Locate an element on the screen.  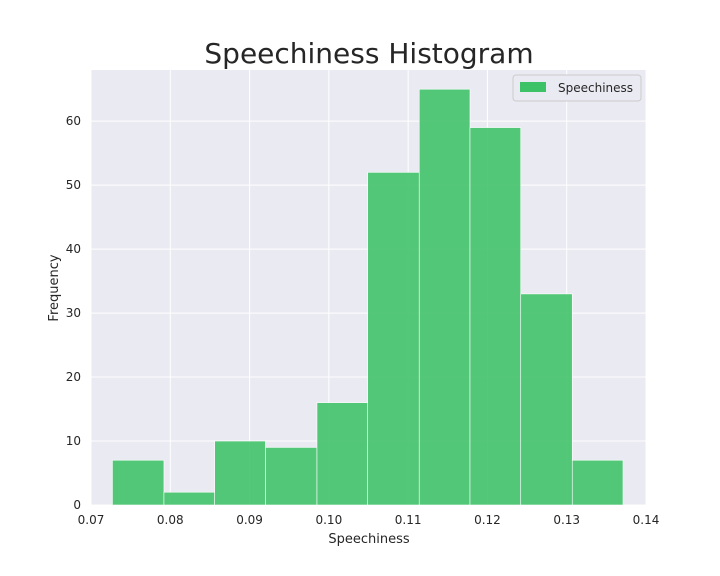
x-tick-label: 0.14 is located at coordinates (646, 520).